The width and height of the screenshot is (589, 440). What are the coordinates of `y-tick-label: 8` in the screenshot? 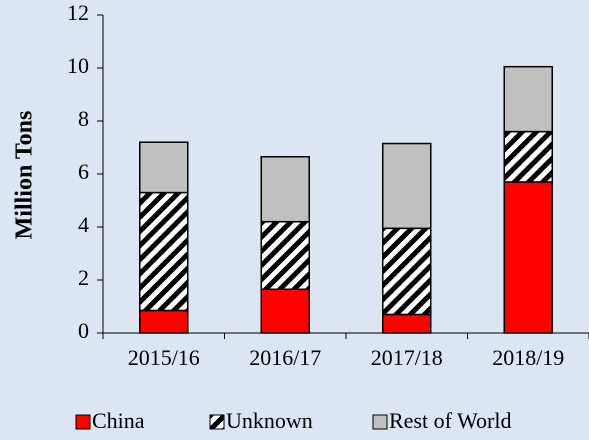 It's located at (83, 118).